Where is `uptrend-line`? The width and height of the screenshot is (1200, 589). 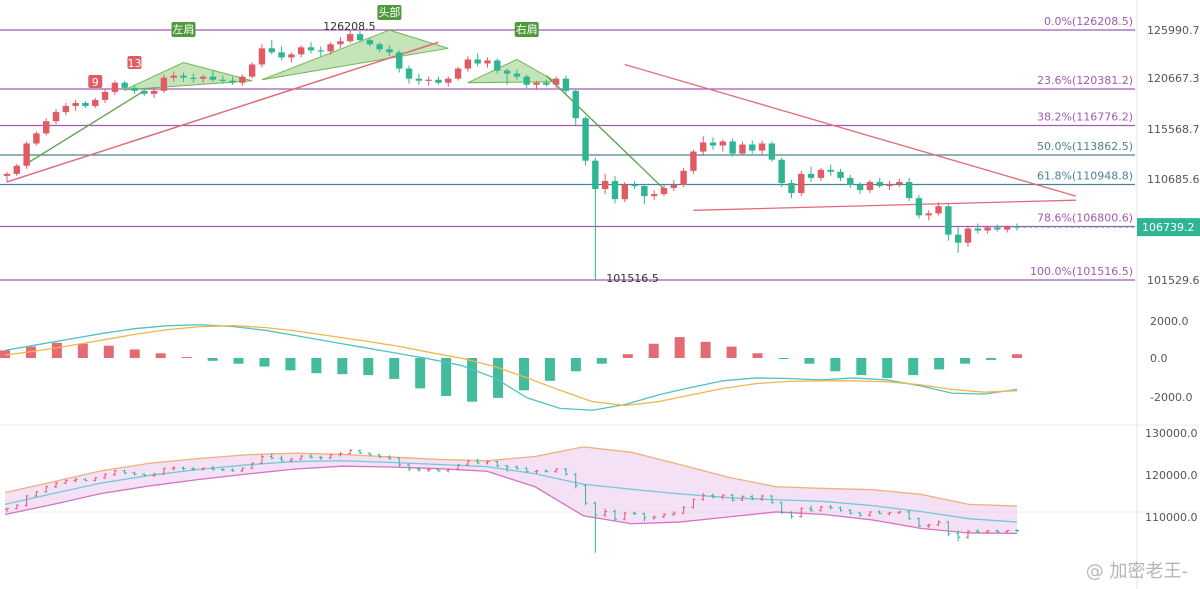
uptrend-line is located at coordinates (85, 127).